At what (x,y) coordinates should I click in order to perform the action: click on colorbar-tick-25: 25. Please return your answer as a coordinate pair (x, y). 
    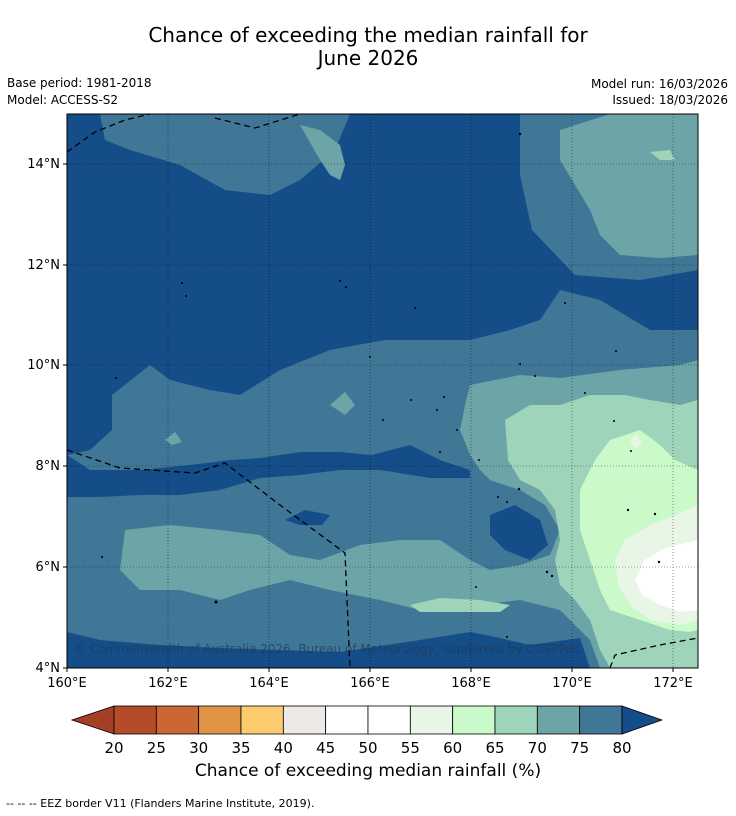
    Looking at the image, I should click on (156, 748).